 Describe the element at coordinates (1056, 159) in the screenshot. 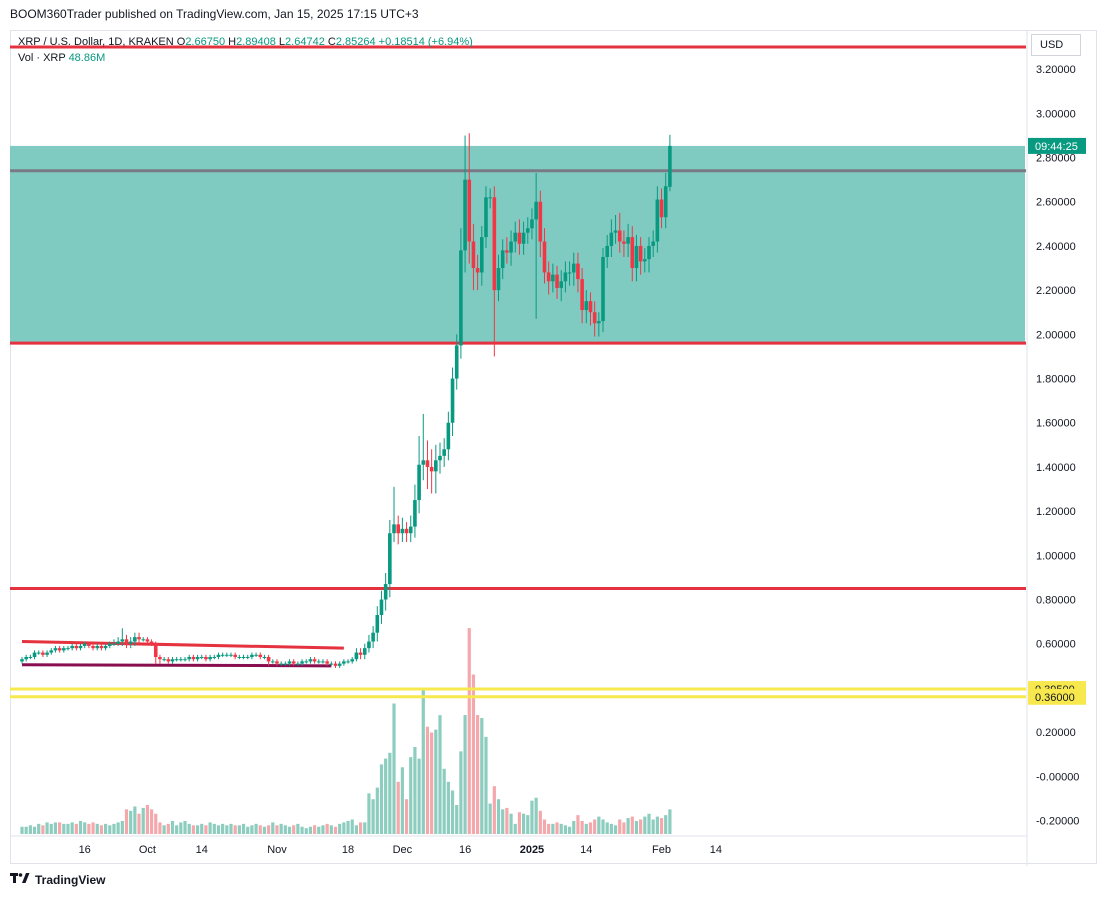

I see `y-tick-label: 2.80000` at that location.